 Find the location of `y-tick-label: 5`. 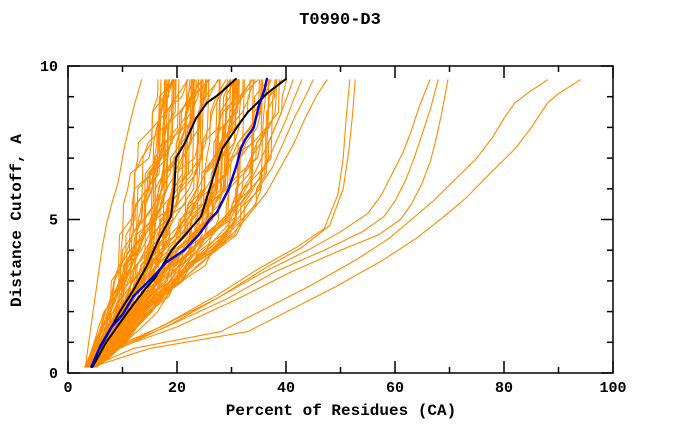

y-tick-label: 5 is located at coordinates (53, 221).